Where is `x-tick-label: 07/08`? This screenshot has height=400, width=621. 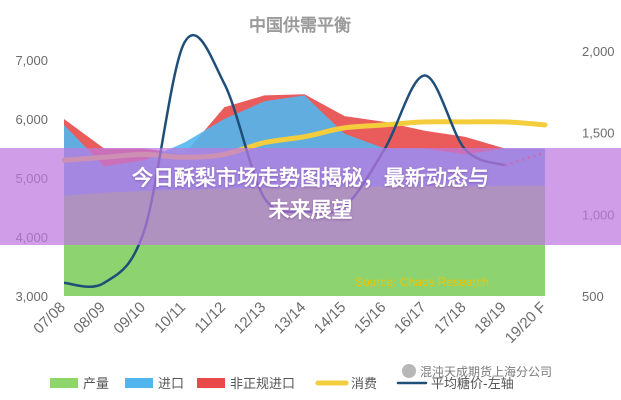 x-tick-label: 07/08 is located at coordinates (49, 318).